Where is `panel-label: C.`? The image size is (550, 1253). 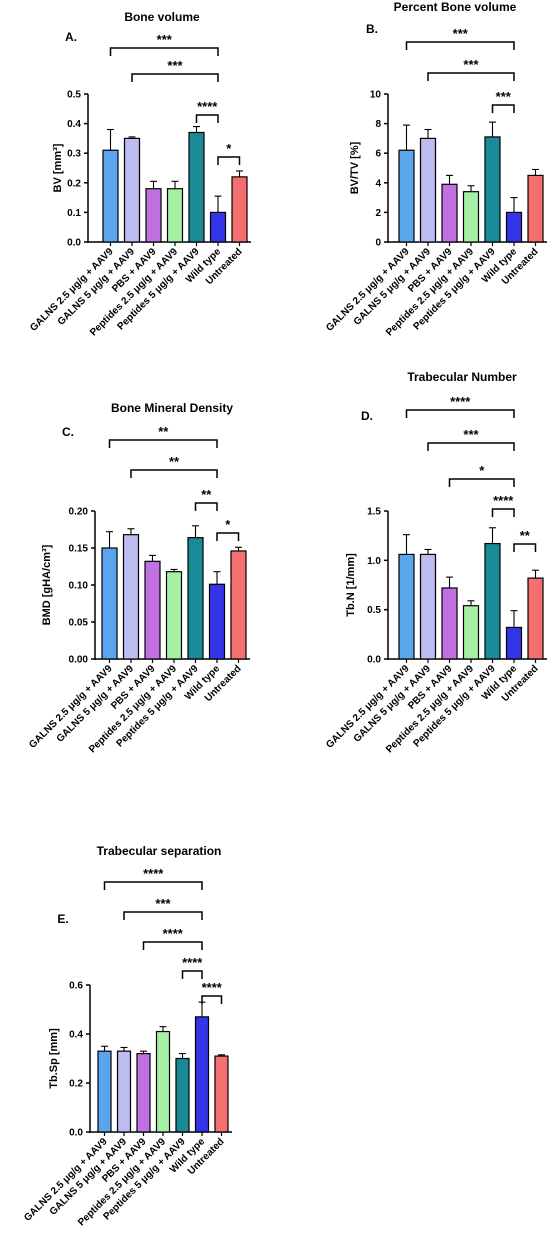
panel-label: C. is located at coordinates (68, 432).